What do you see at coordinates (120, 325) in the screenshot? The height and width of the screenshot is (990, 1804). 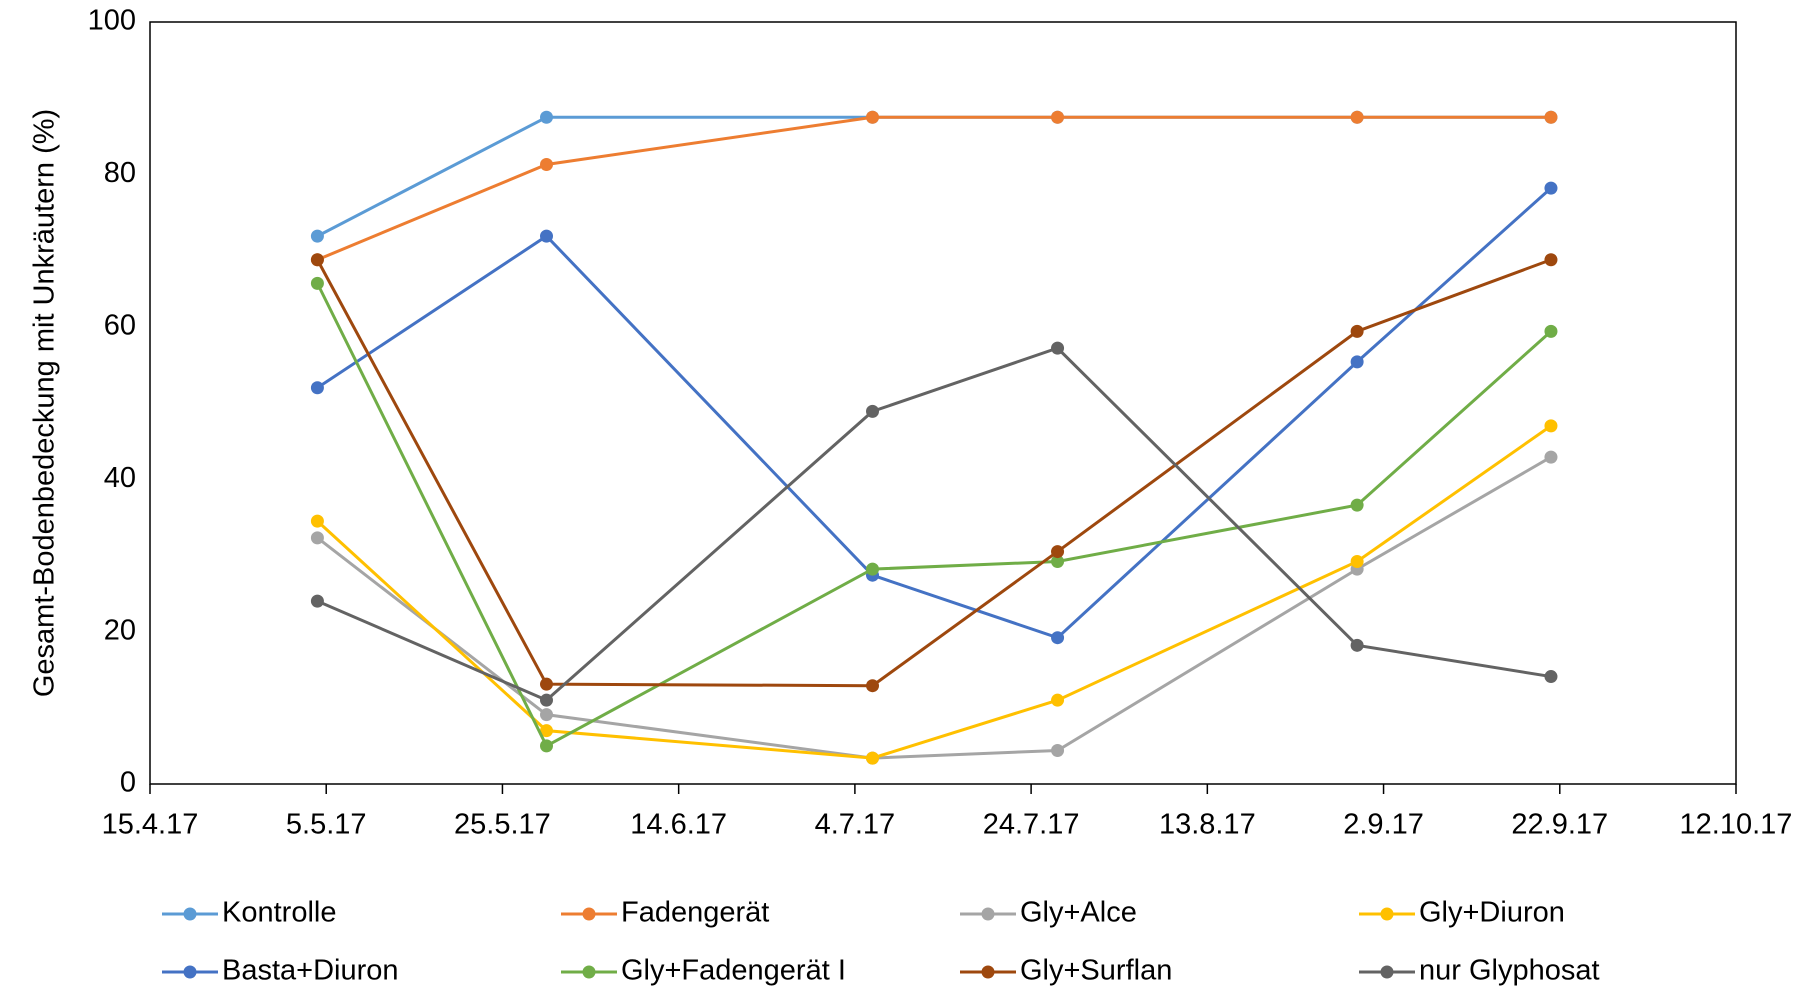 I see `y-tick-label: 60` at bounding box center [120, 325].